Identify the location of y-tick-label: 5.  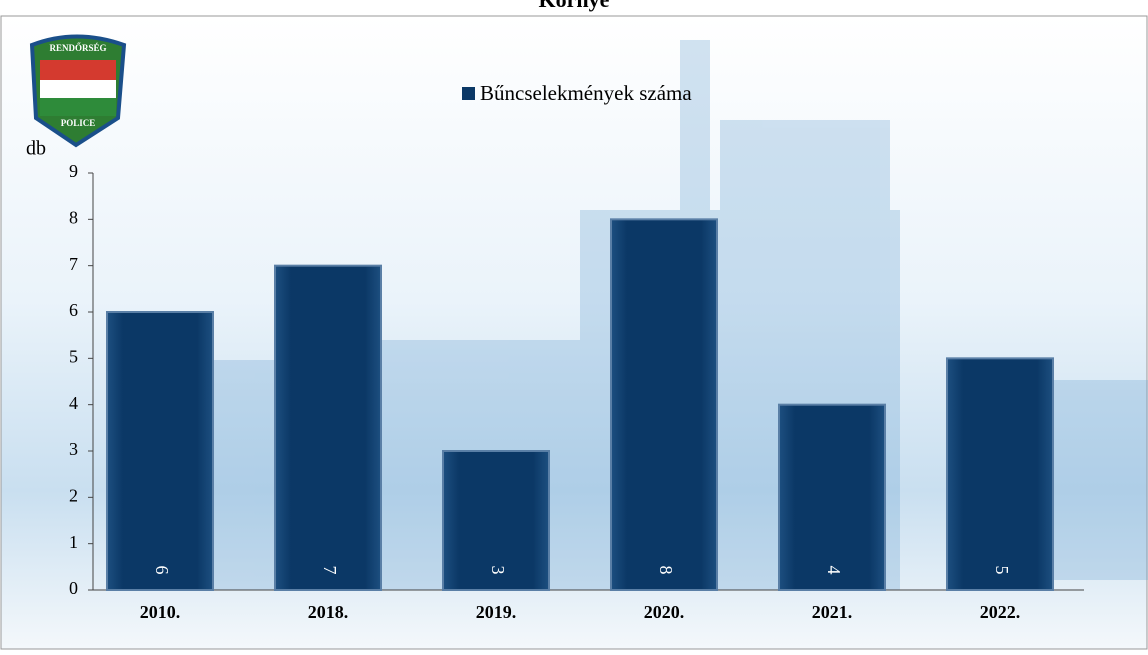
(73, 356).